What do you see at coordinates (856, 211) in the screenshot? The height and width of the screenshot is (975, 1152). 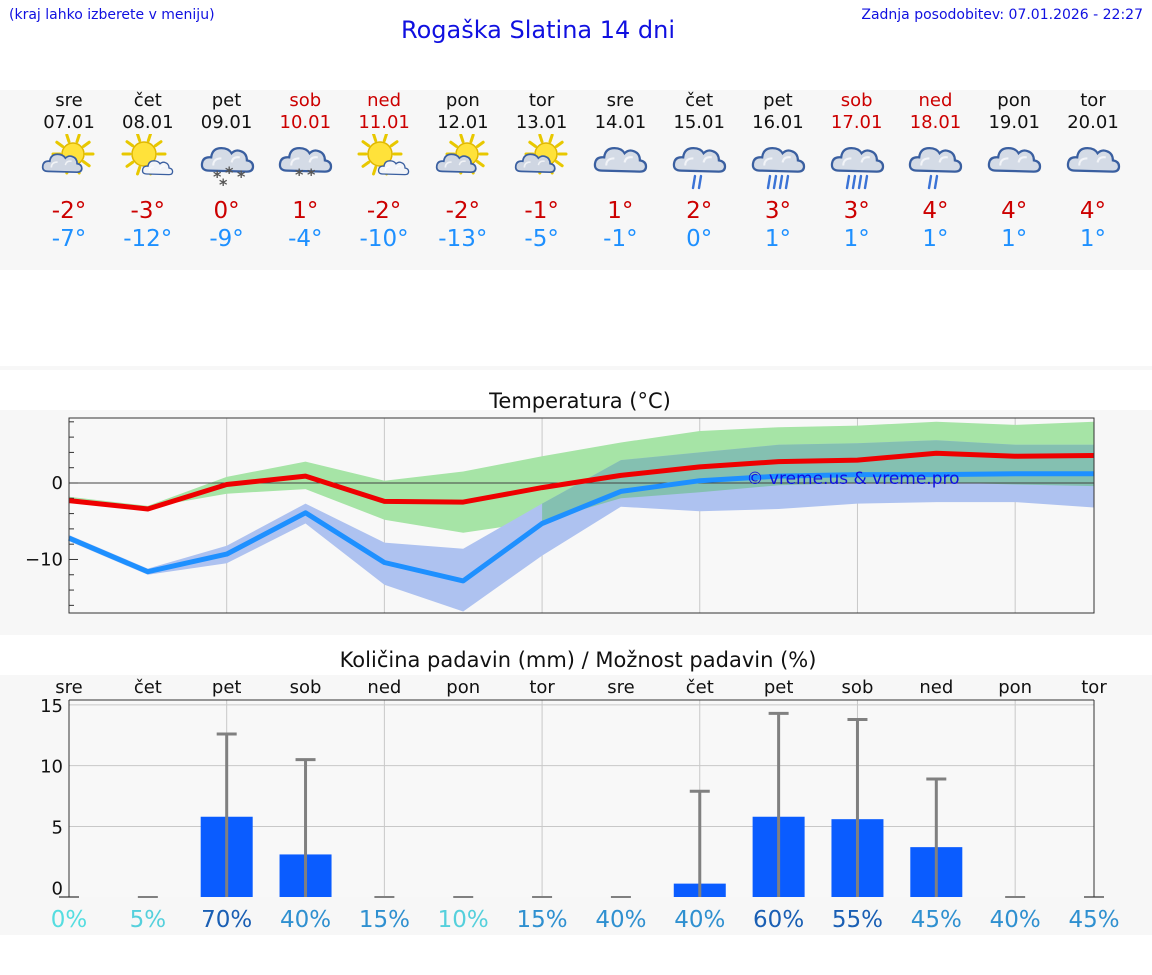 I see `max-temp: 3°` at bounding box center [856, 211].